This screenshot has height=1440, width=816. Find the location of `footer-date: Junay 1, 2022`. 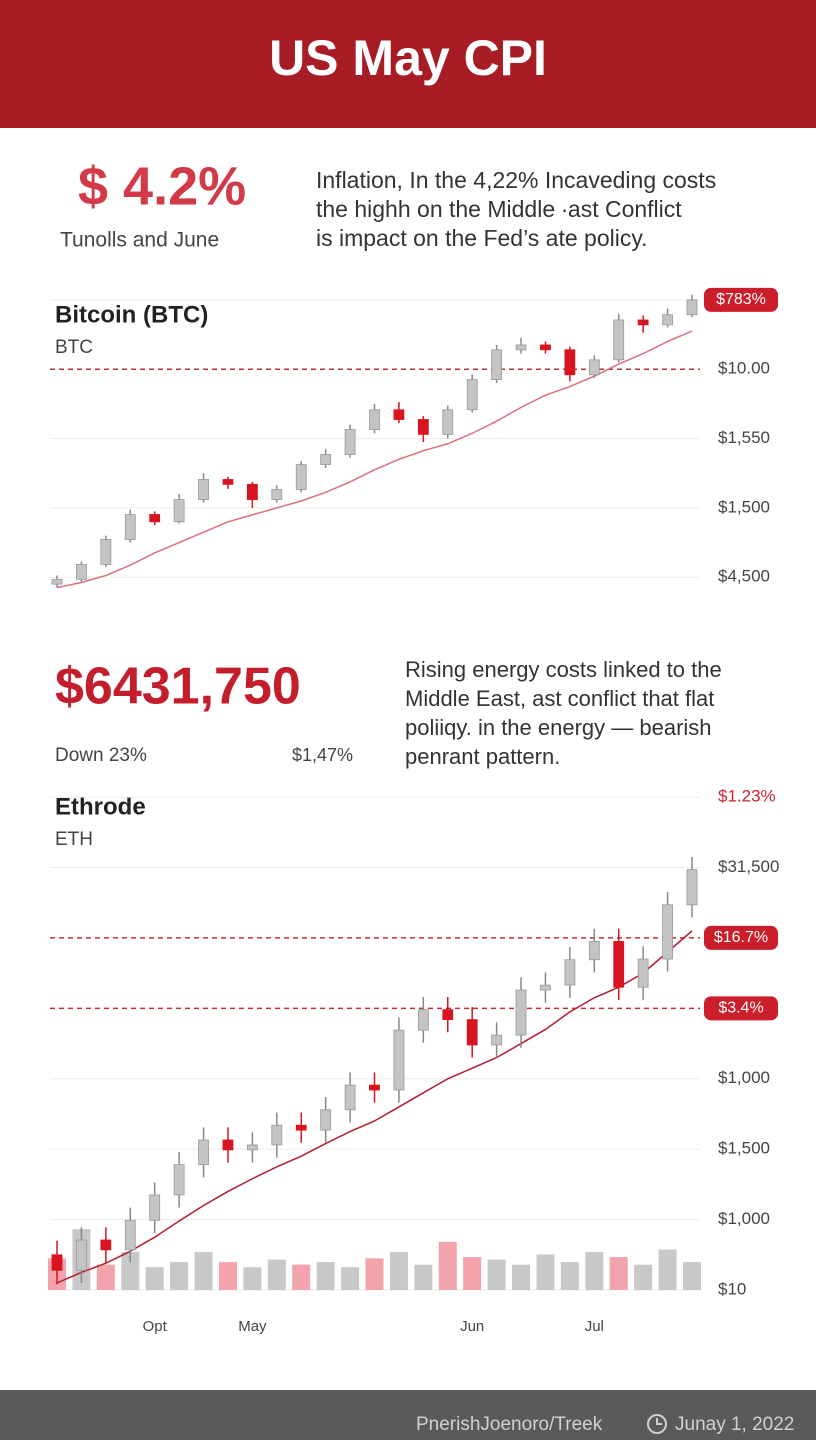

footer-date: Junay 1, 2022 is located at coordinates (734, 1424).